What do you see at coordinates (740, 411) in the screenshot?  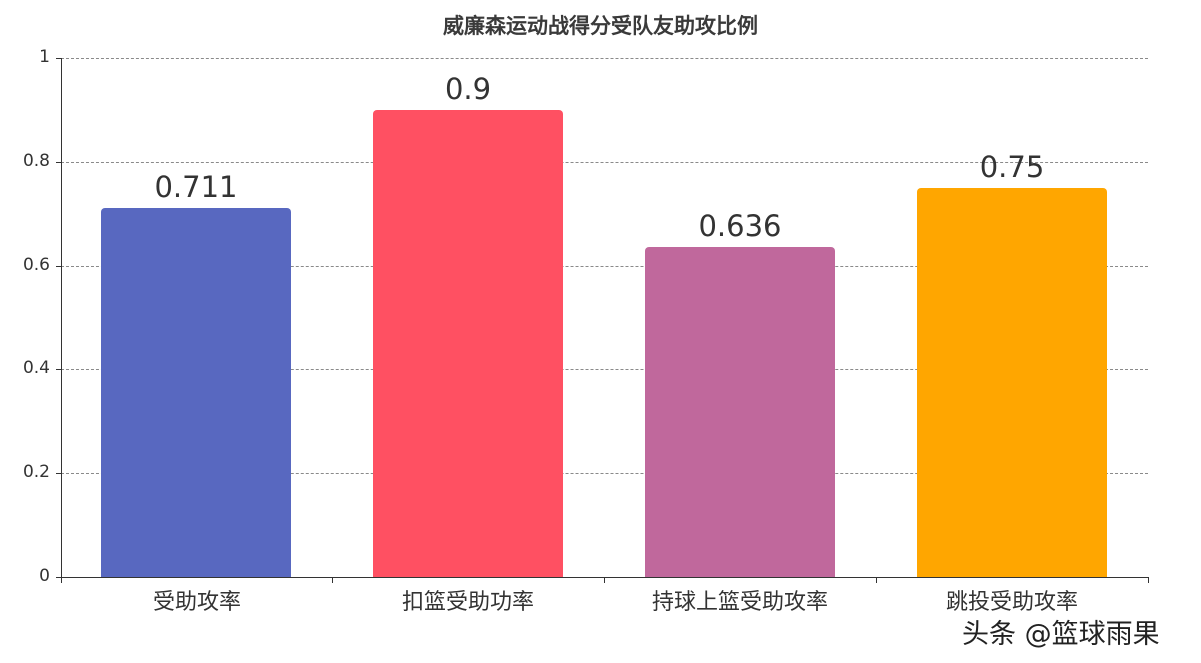 I see `bar-layup-assisted-rate` at bounding box center [740, 411].